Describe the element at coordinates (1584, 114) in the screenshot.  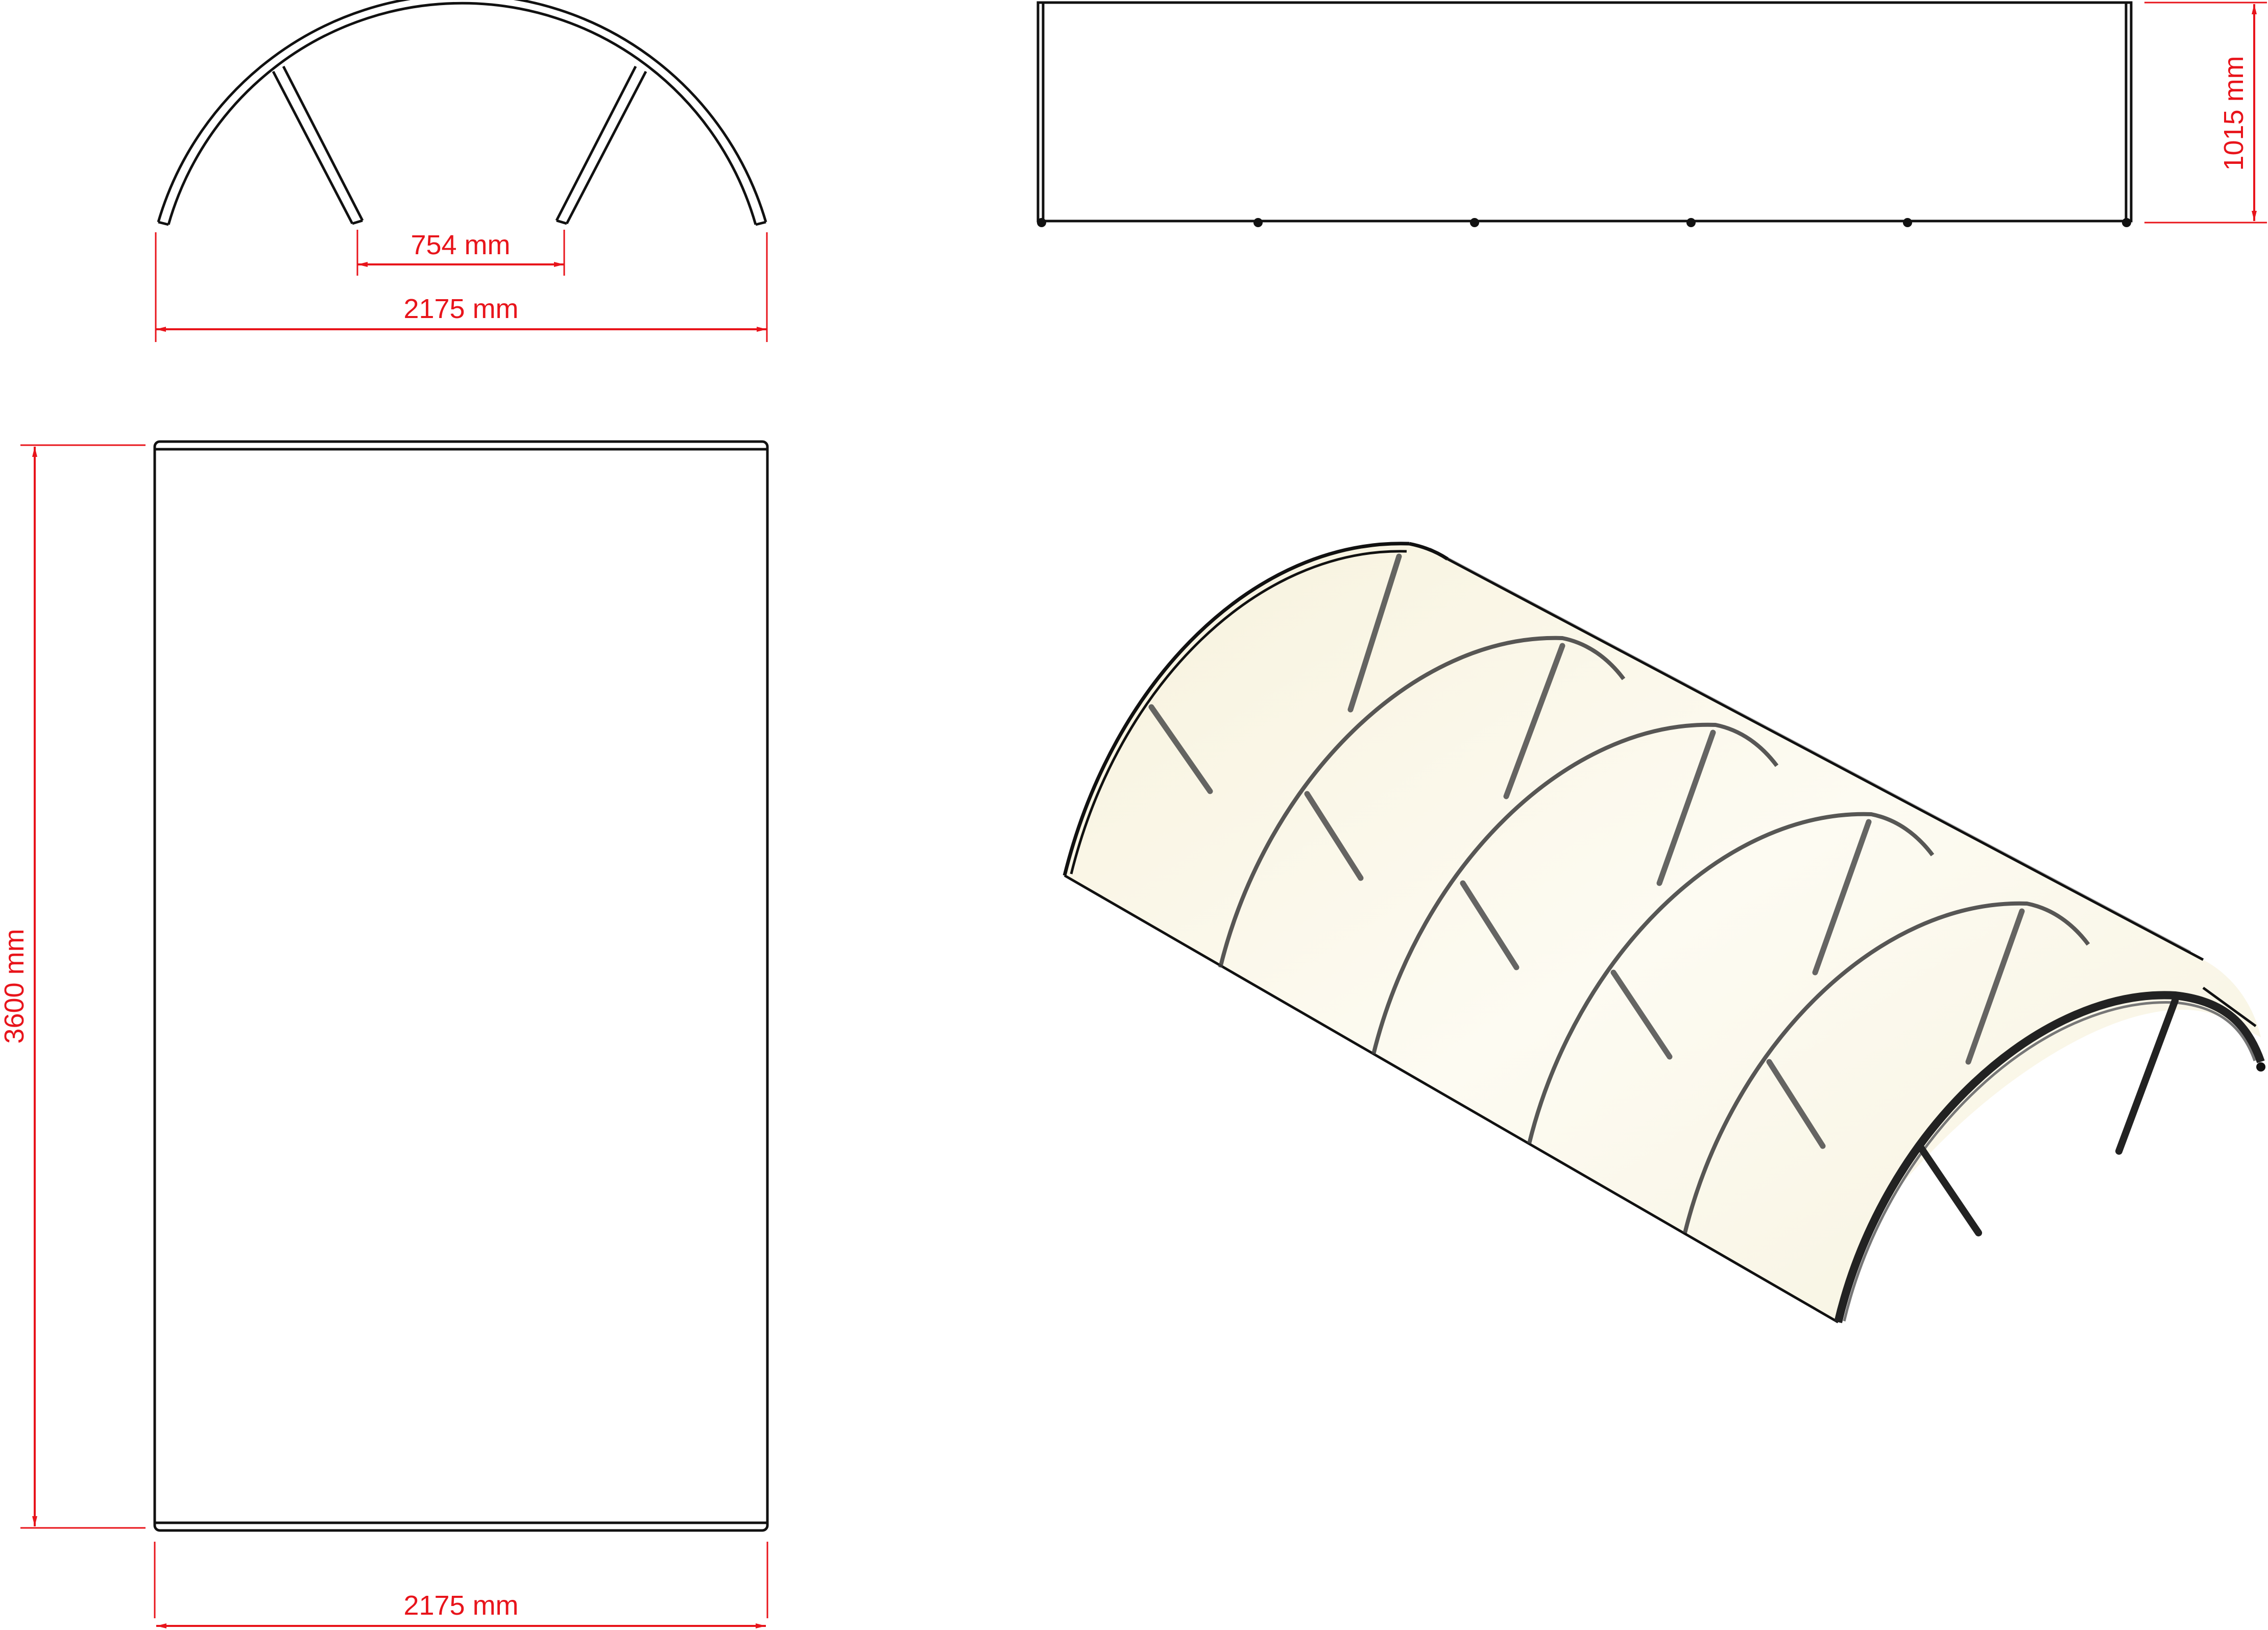
I see `side-elevation-view` at that location.